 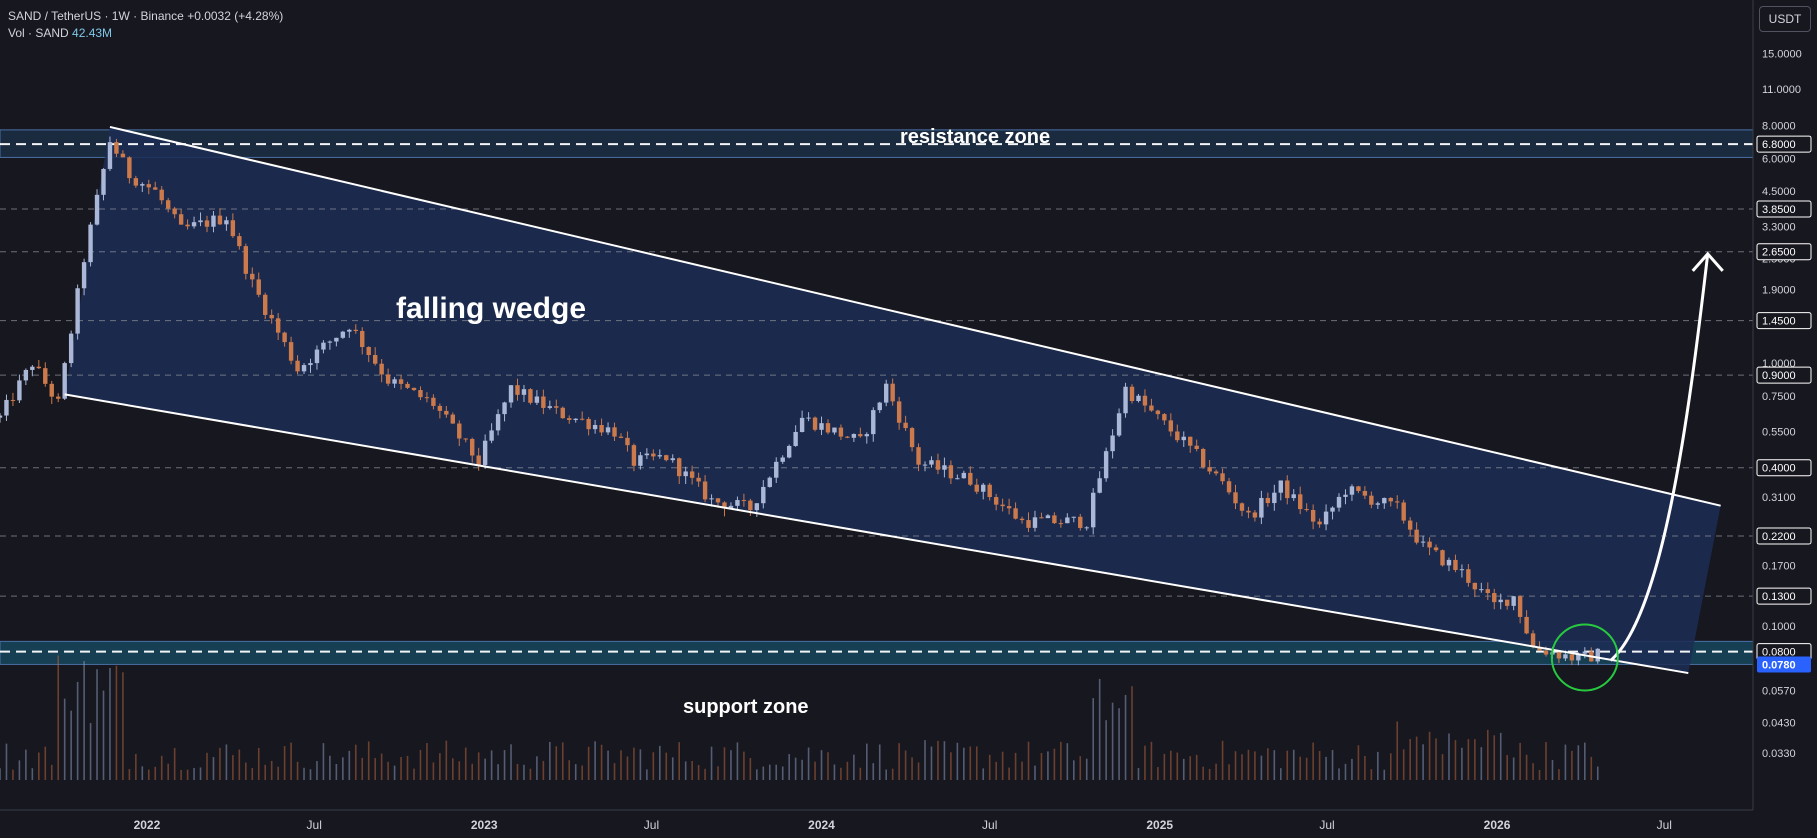 I want to click on currency-button: USDT, so click(x=1785, y=19).